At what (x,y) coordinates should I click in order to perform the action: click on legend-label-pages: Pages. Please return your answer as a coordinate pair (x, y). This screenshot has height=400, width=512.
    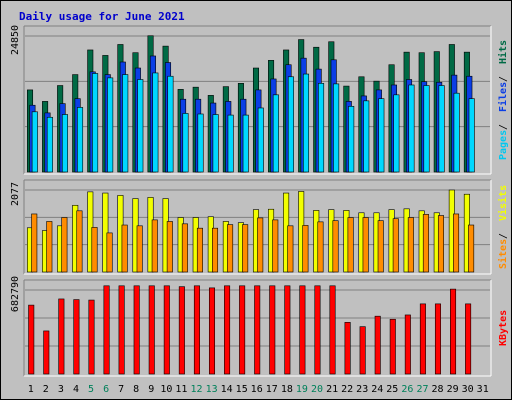
    Looking at the image, I should click on (503, 145).